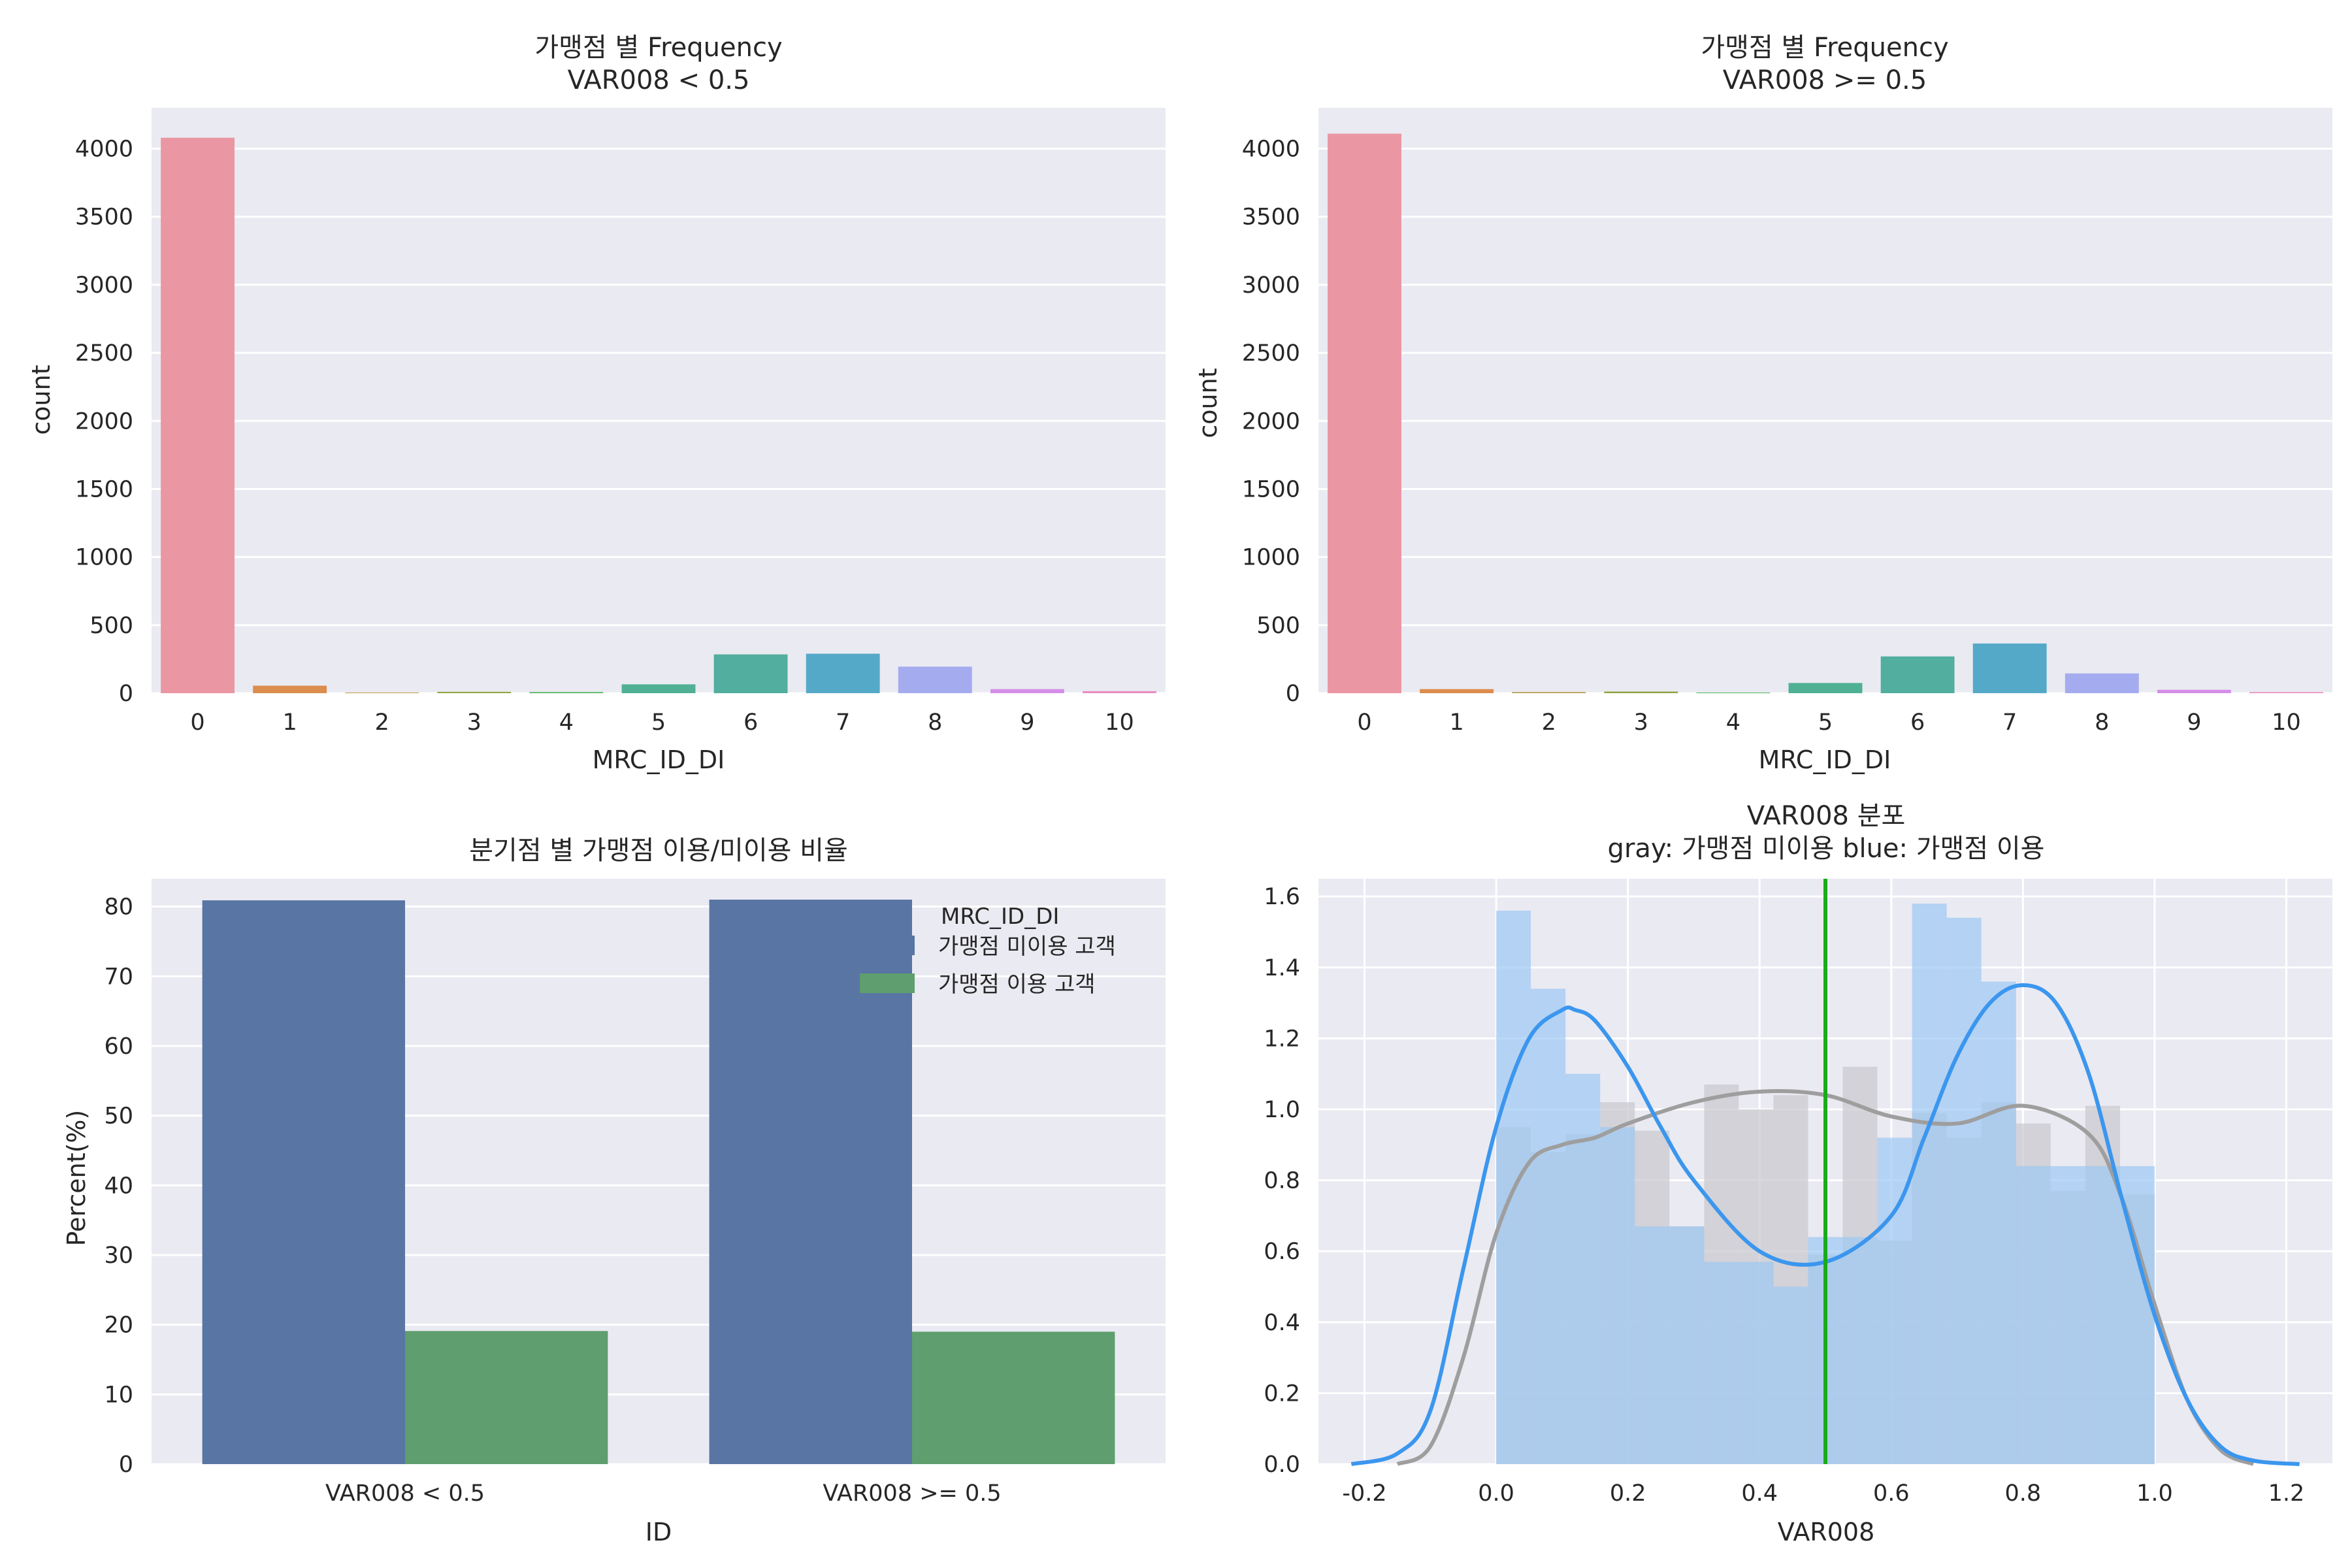 Image resolution: width=2352 pixels, height=1568 pixels. Describe the element at coordinates (76, 1178) in the screenshot. I see `y-axis-label: Percent(%)` at that location.